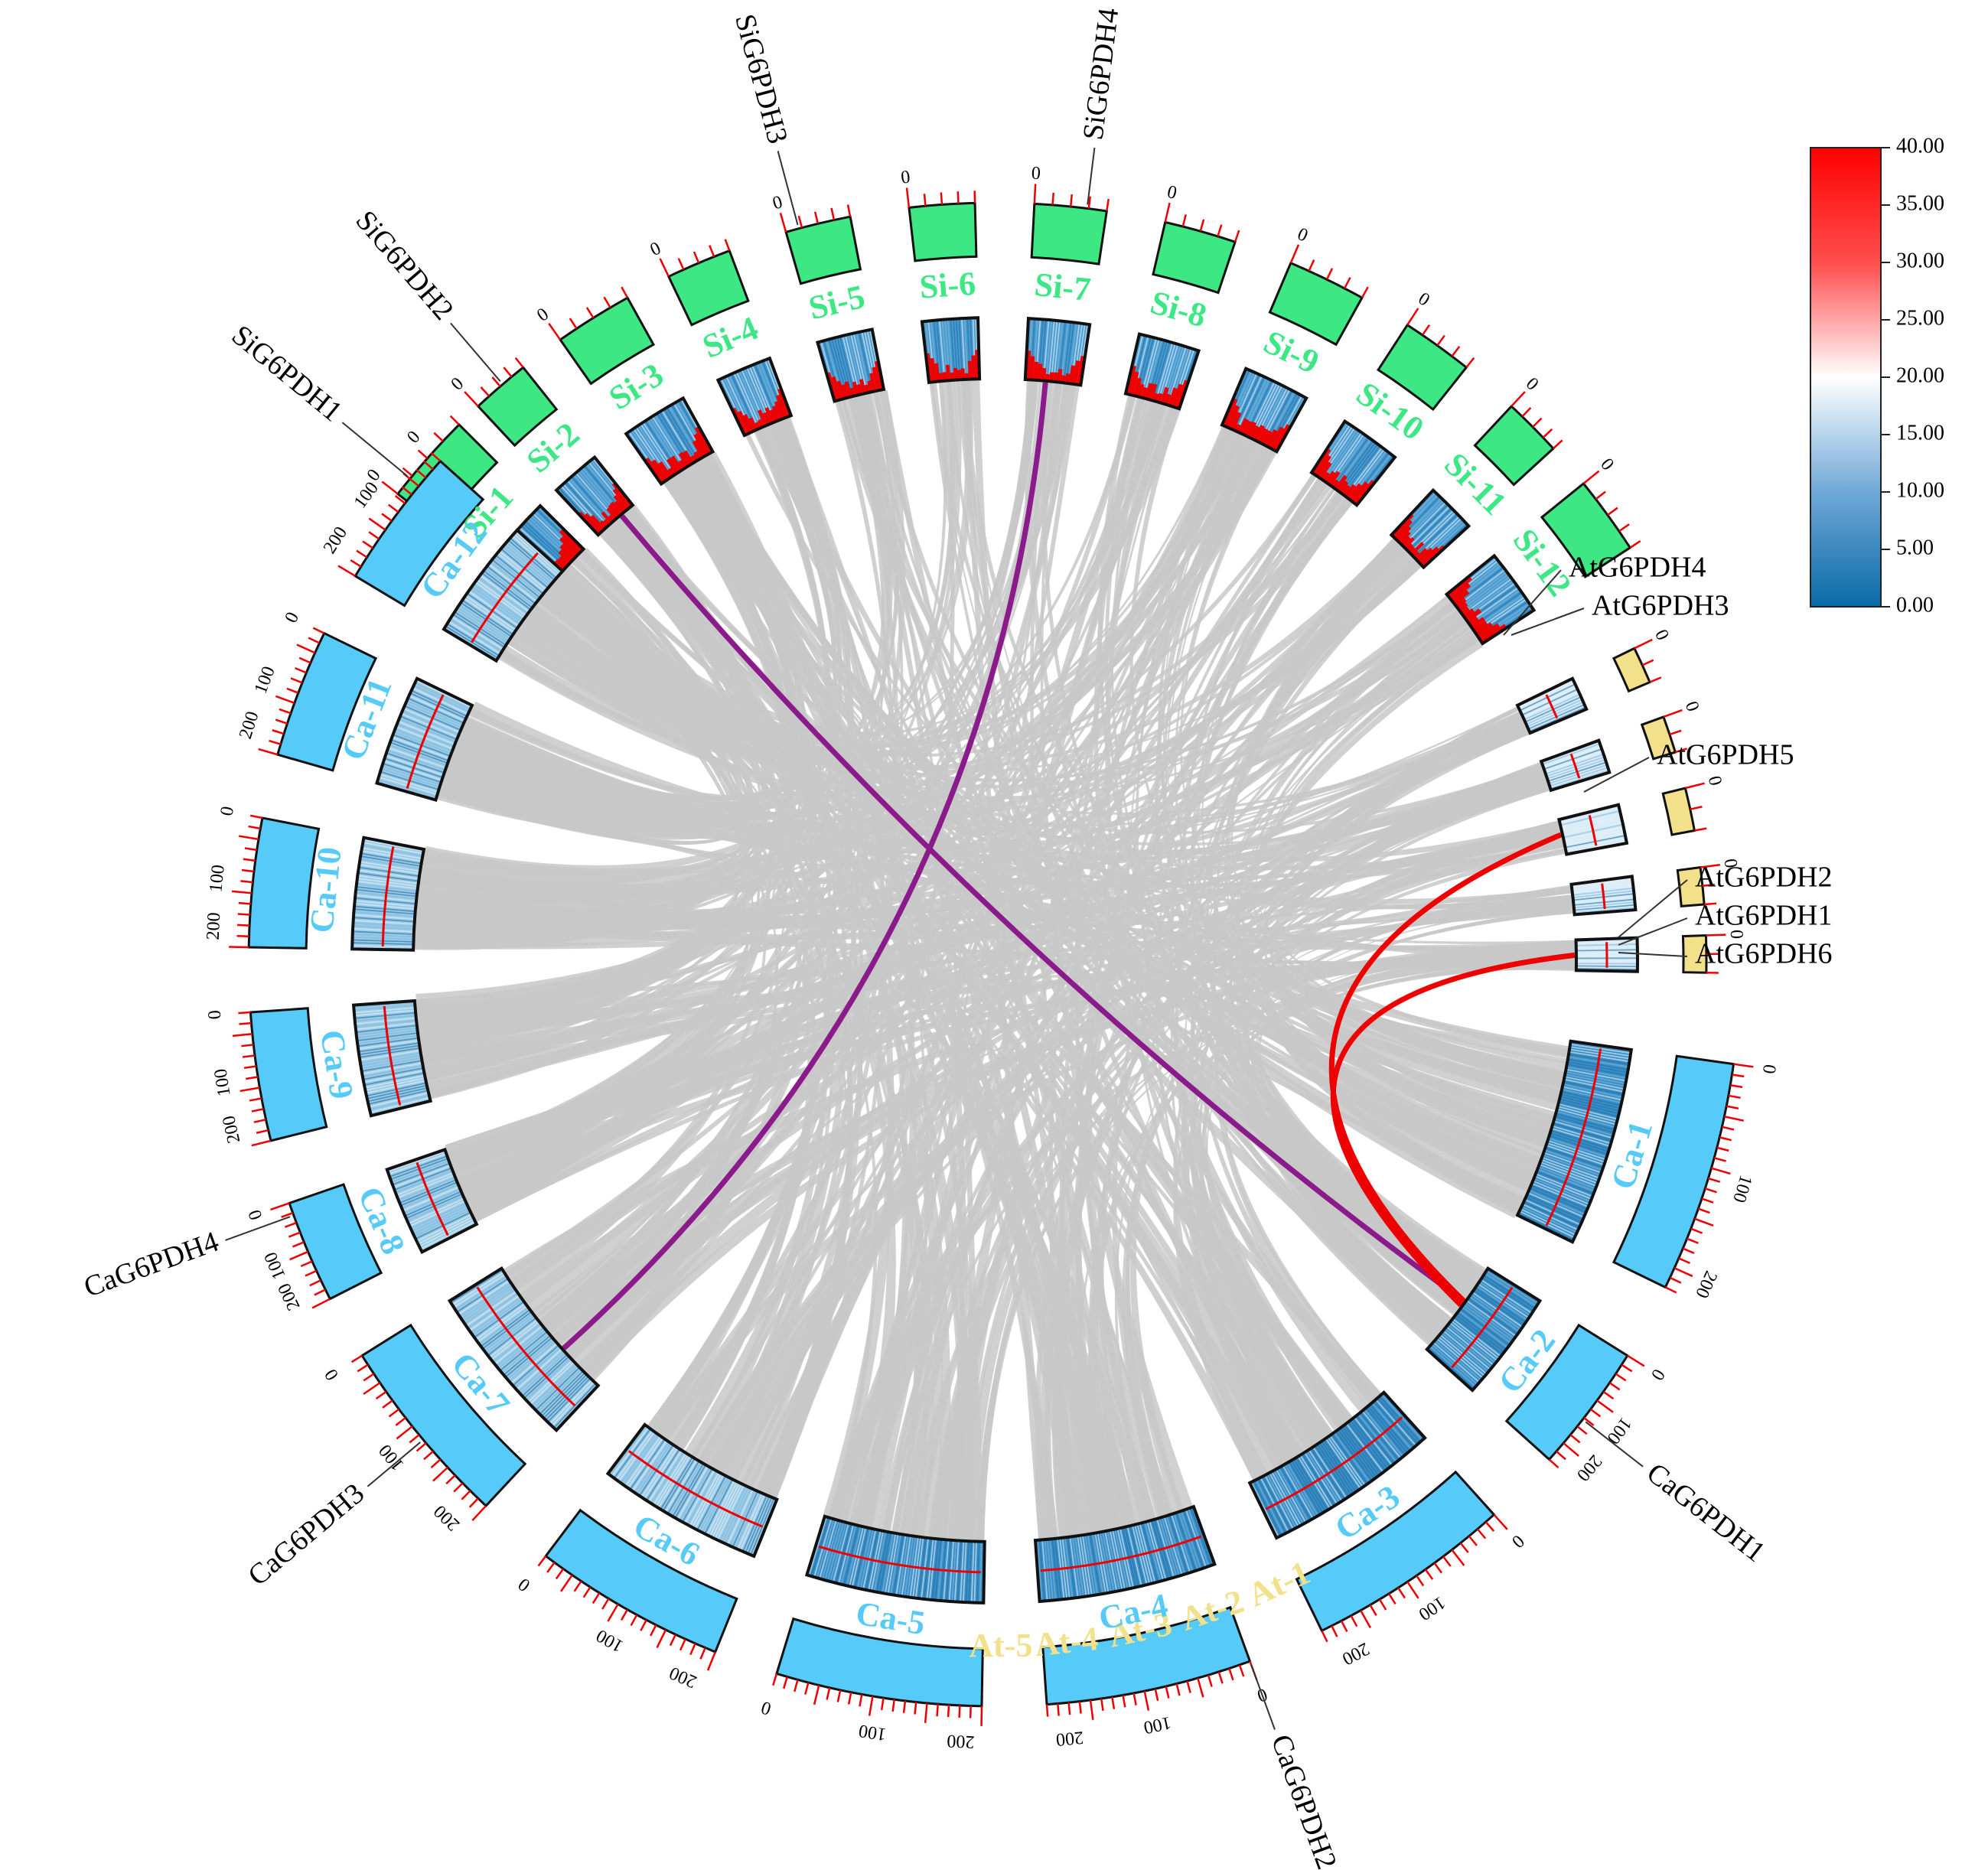 The height and width of the screenshot is (1870, 1988). What do you see at coordinates (404, 265) in the screenshot?
I see `gene-label: SiG6PDH2` at bounding box center [404, 265].